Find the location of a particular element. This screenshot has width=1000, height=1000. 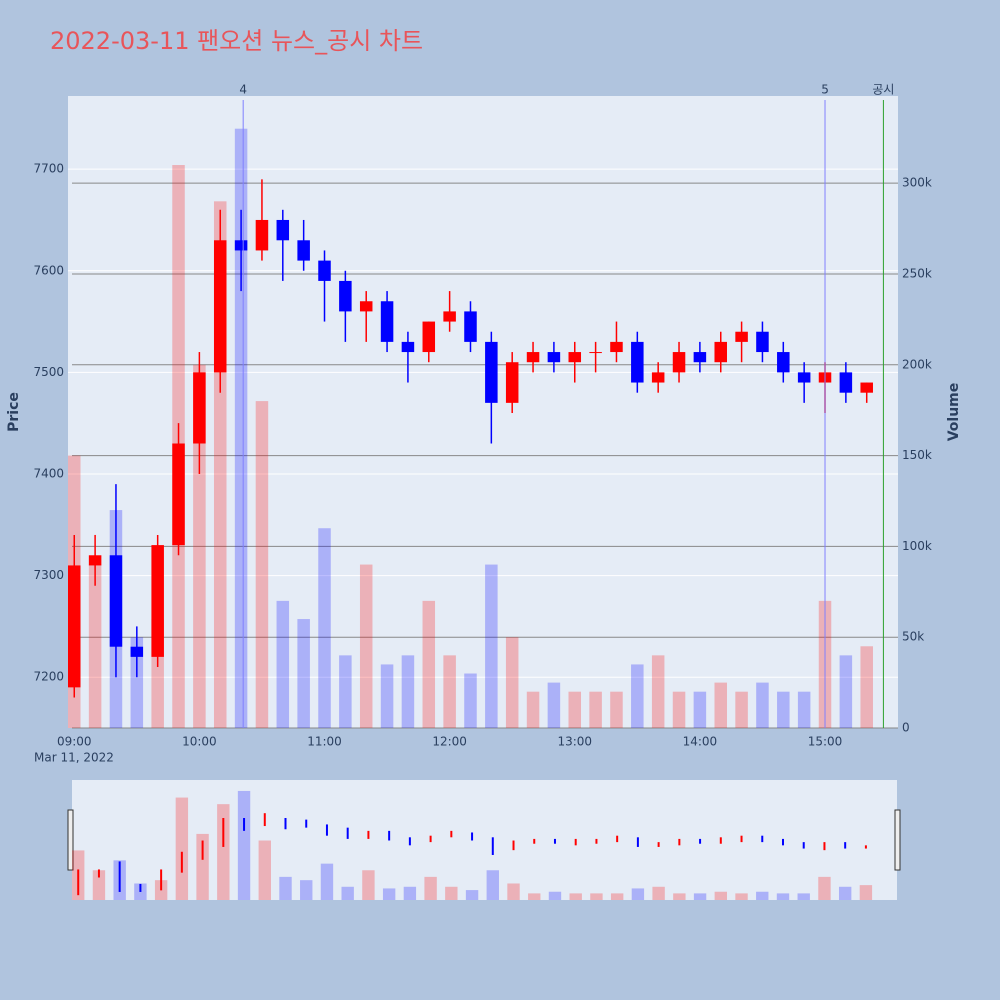

y2-tick-label: 250k is located at coordinates (917, 273).